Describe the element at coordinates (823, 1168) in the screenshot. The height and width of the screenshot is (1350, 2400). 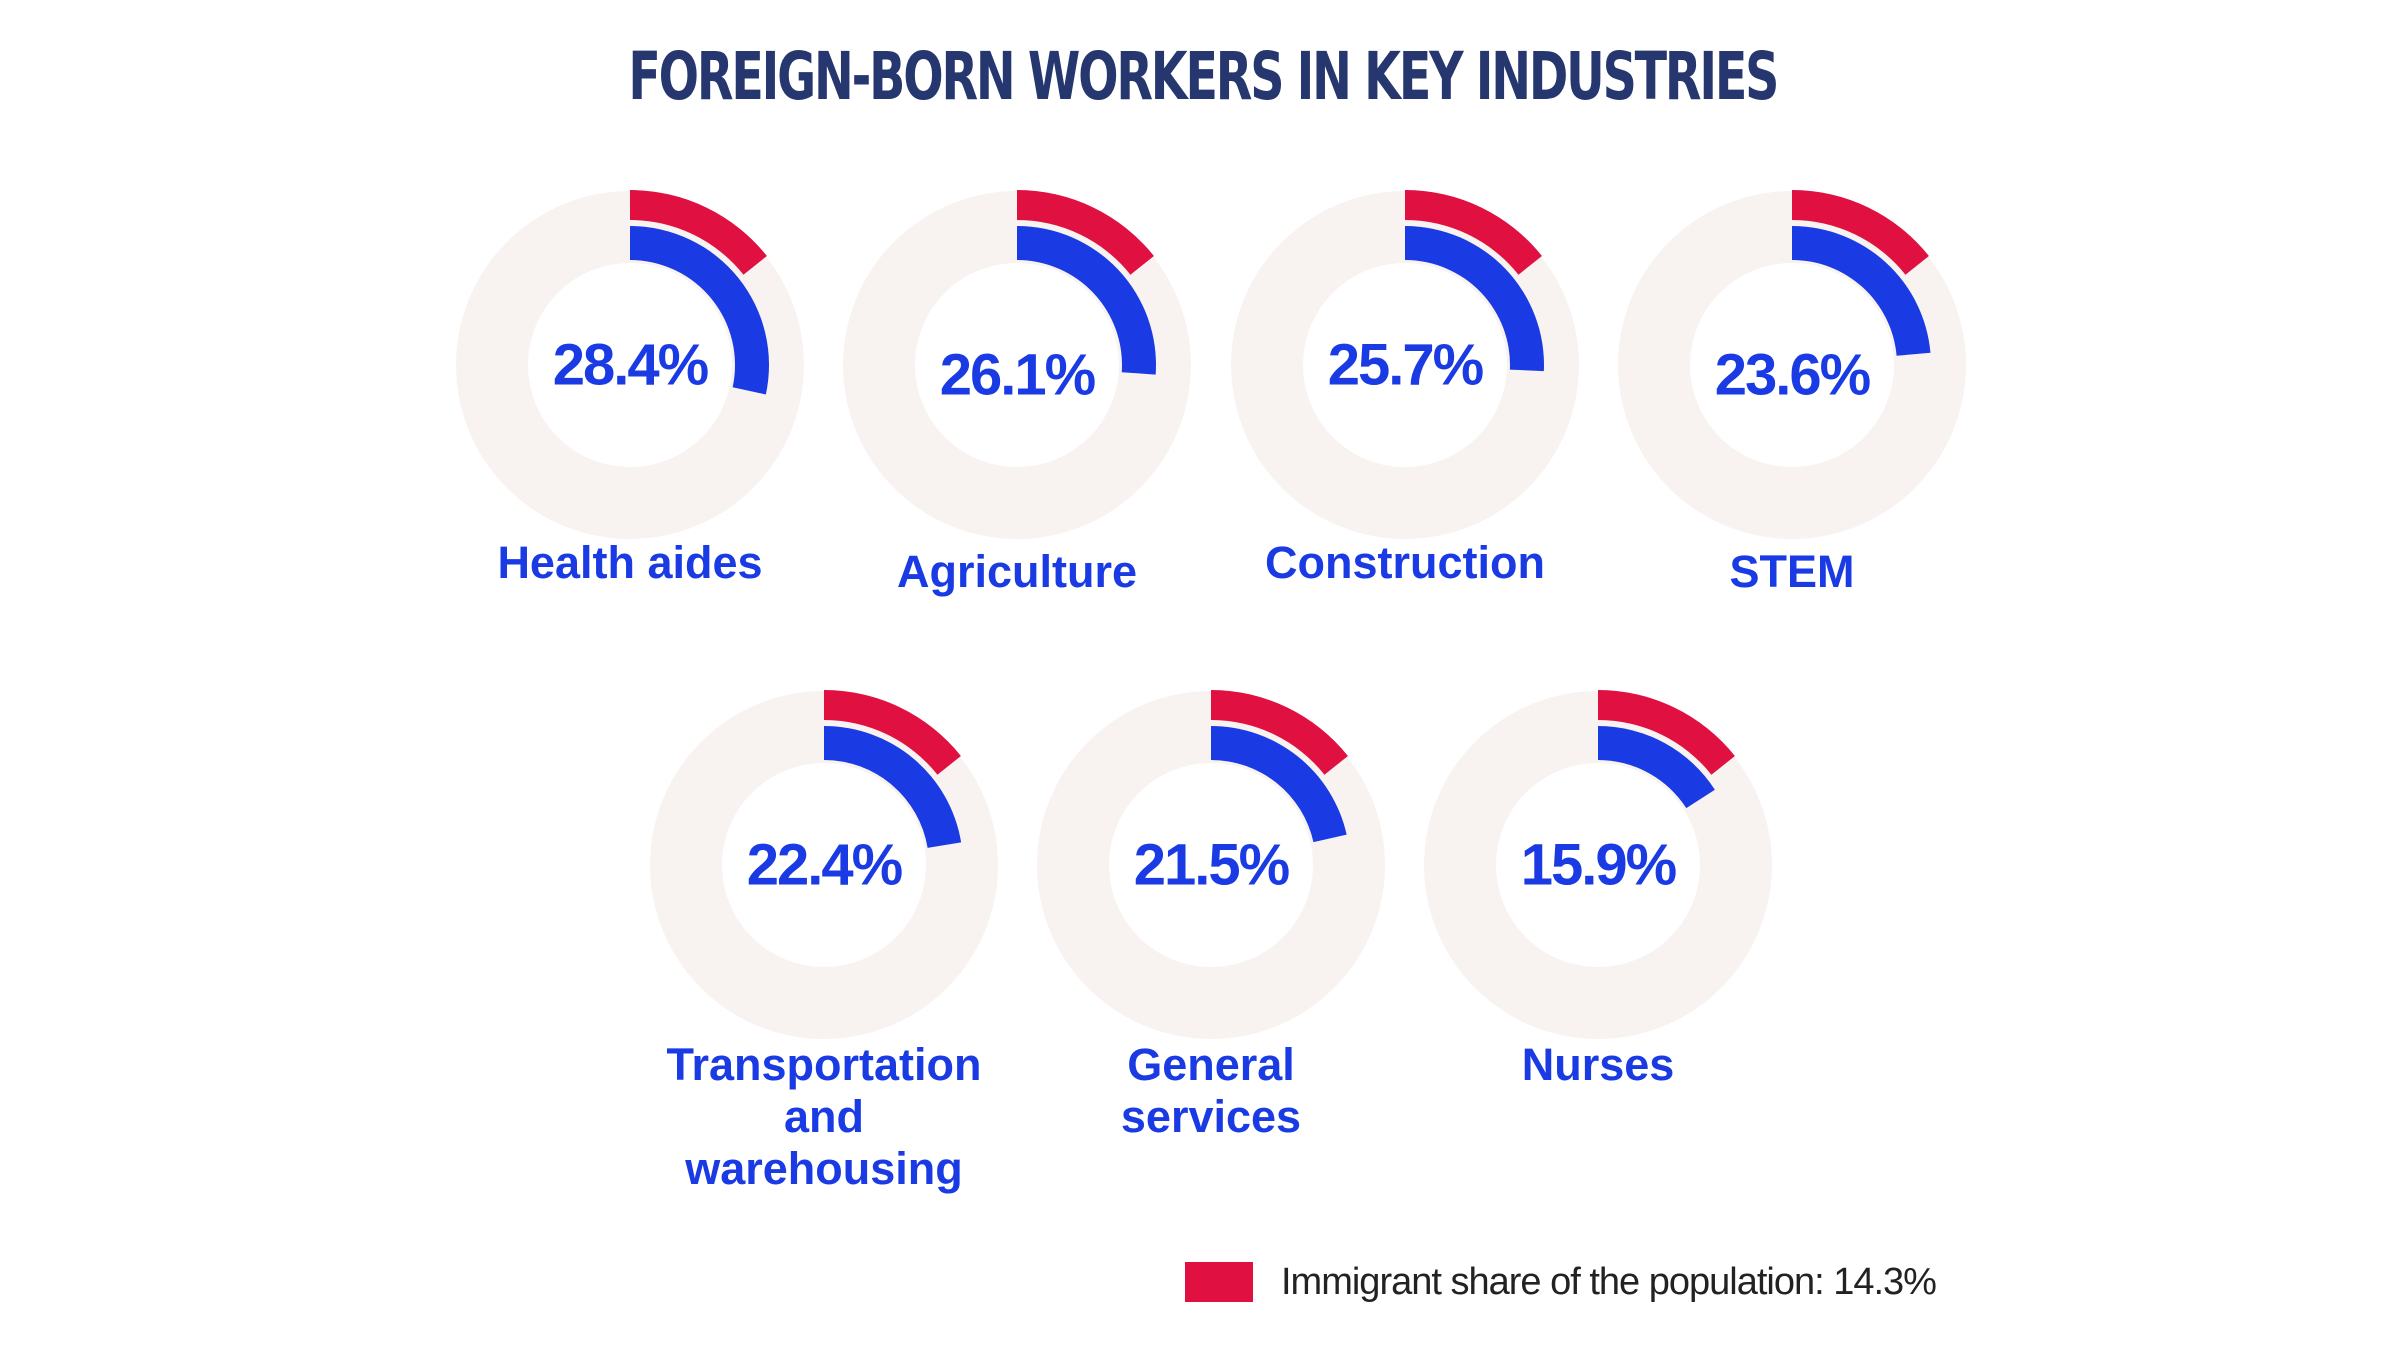
I see `category-label-line: warehousing` at that location.